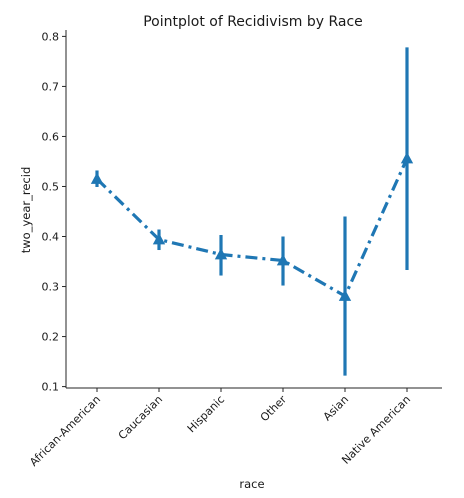 Image resolution: width=464 pixels, height=498 pixels. I want to click on x-tick-label: Native American, so click(376, 430).